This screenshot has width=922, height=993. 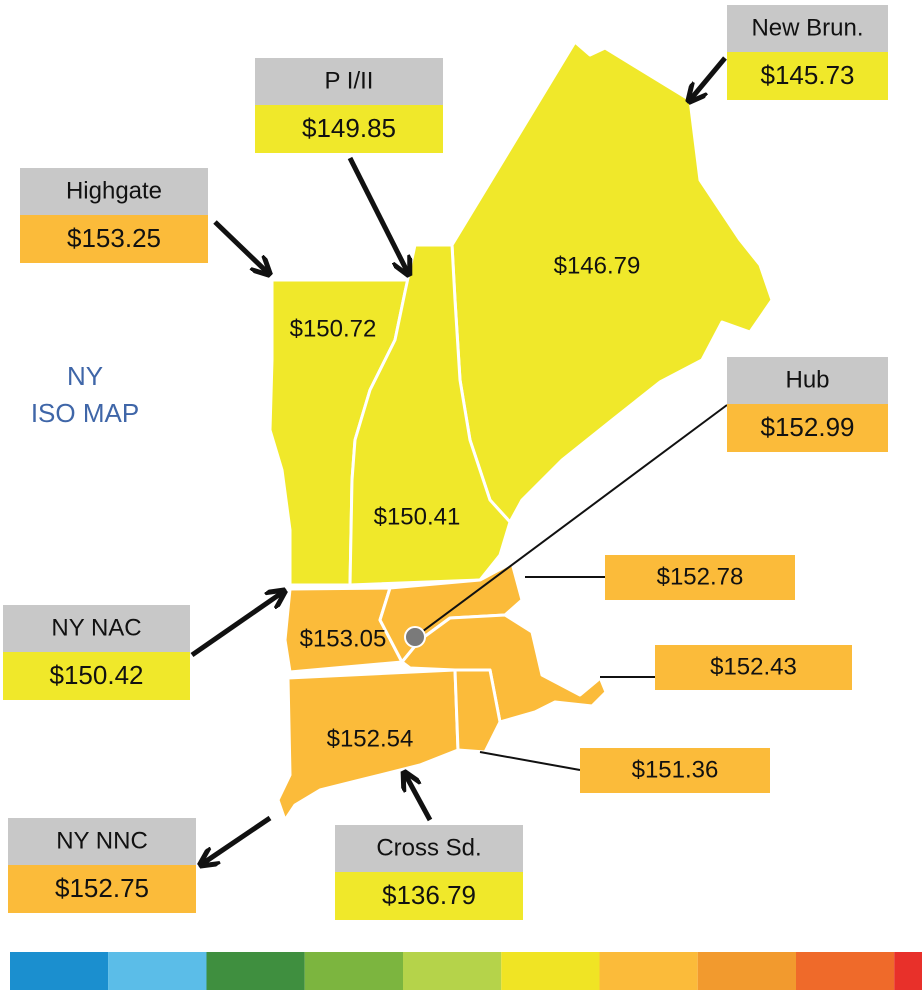 I want to click on interface-name: Hub, so click(x=807, y=379).